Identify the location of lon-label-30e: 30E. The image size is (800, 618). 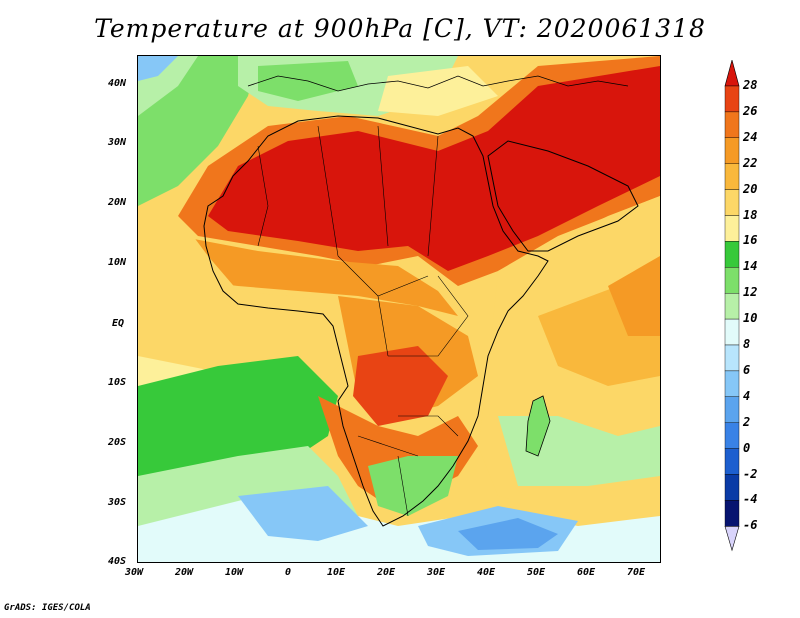
(436, 572).